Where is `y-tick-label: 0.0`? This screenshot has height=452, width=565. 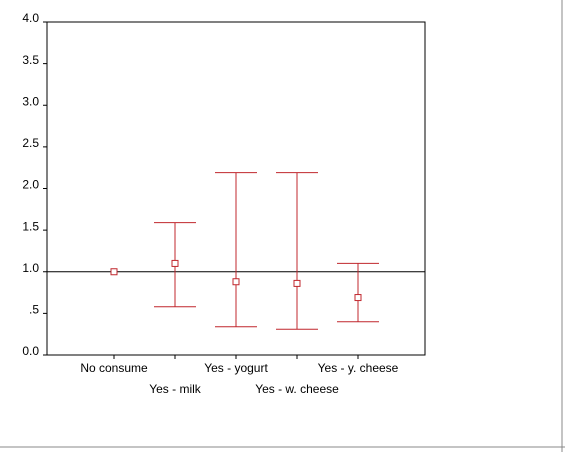
y-tick-label: 0.0 is located at coordinates (30, 351).